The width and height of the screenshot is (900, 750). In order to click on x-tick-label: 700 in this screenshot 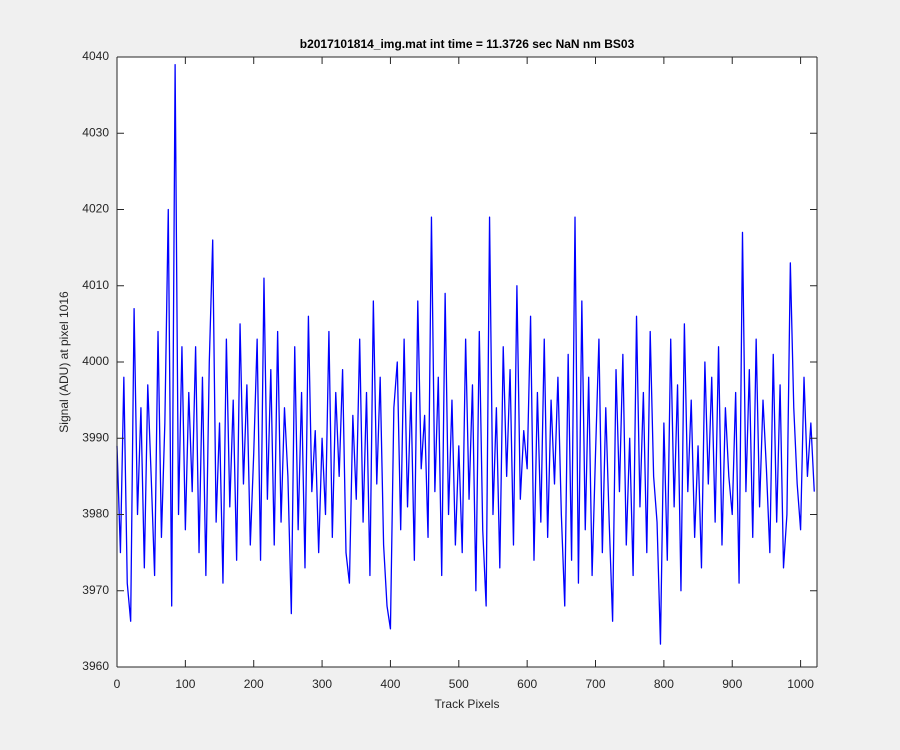, I will do `click(596, 684)`.